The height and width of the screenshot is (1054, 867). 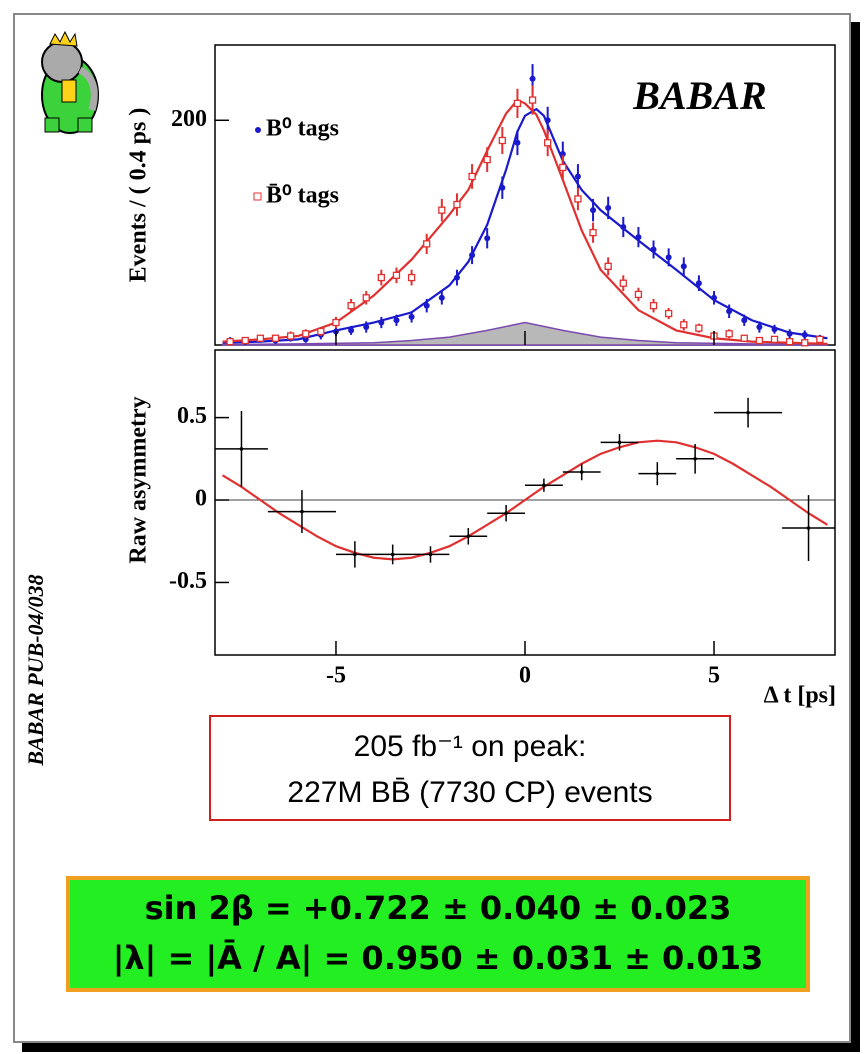 What do you see at coordinates (302, 196) in the screenshot?
I see `legend-label: B̄⁰ tags` at bounding box center [302, 196].